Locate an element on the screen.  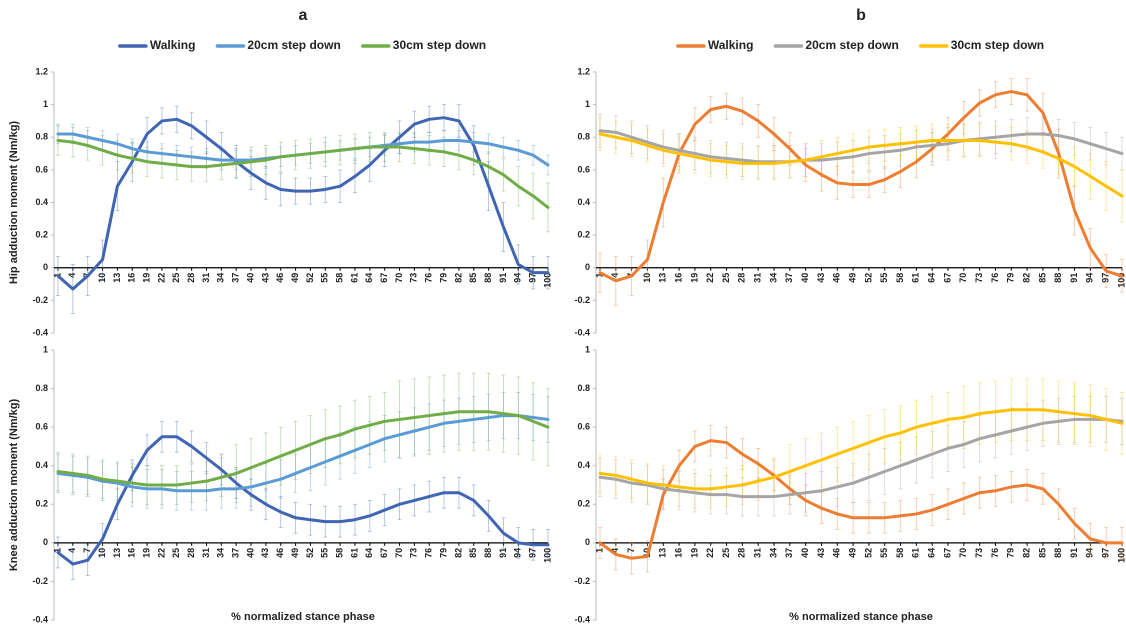
x-tick-label: 76 is located at coordinates (995, 553).